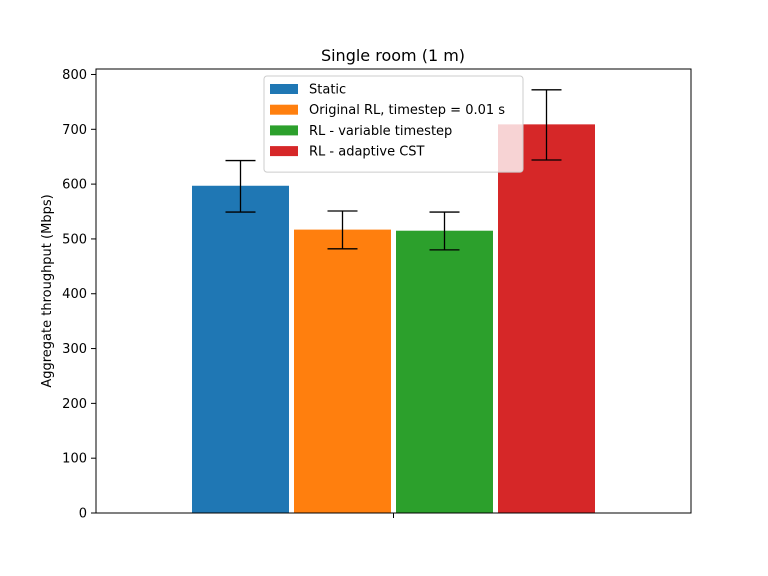 The image size is (768, 576). What do you see at coordinates (74, 349) in the screenshot?
I see `y-tick-label: 300` at bounding box center [74, 349].